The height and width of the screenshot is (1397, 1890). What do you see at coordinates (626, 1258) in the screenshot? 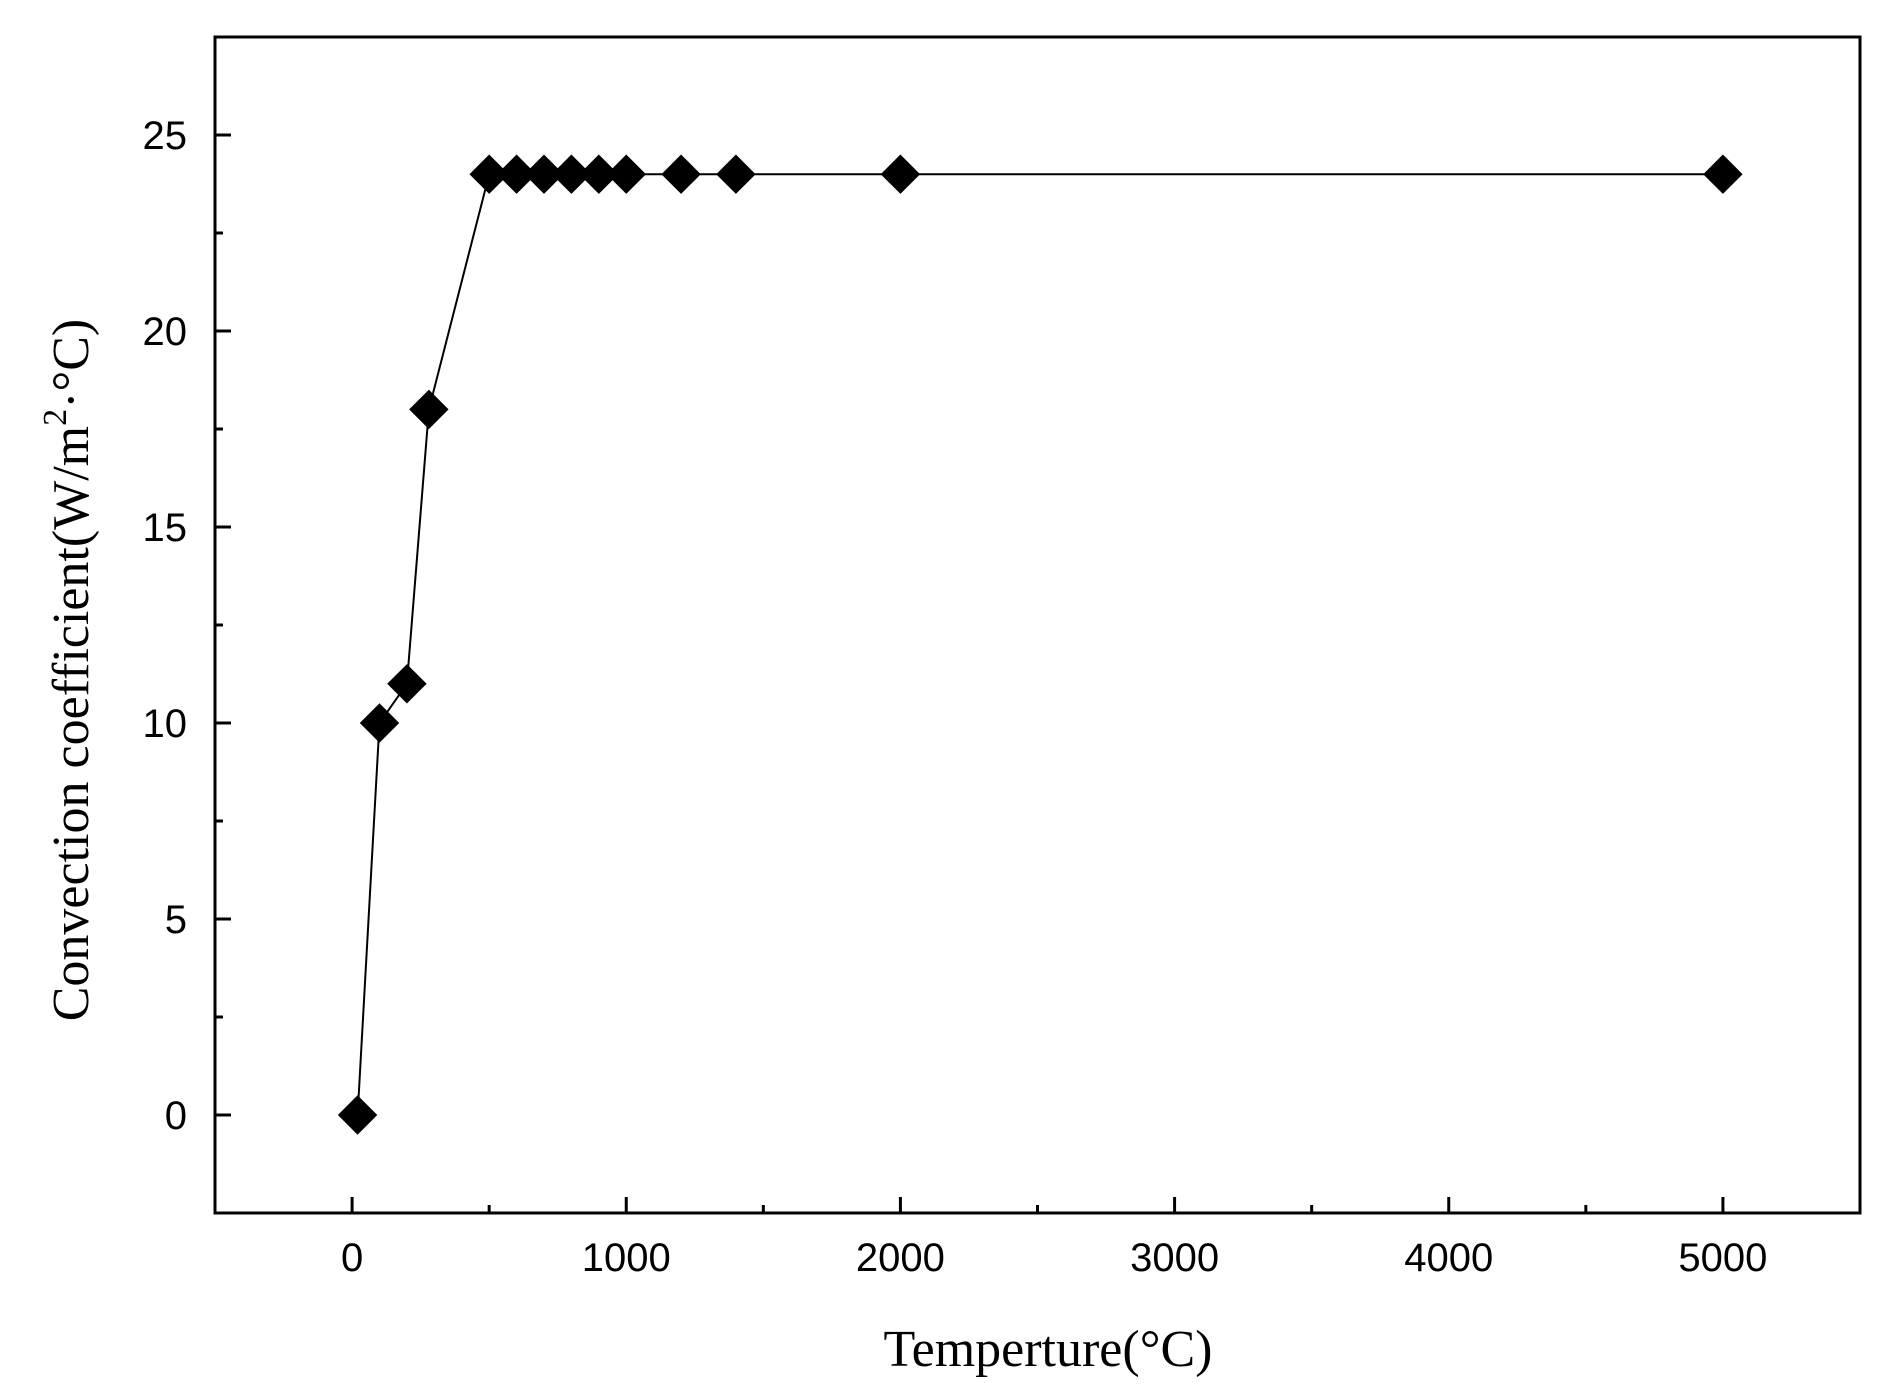
I see `x-tick-label: 1000` at bounding box center [626, 1258].